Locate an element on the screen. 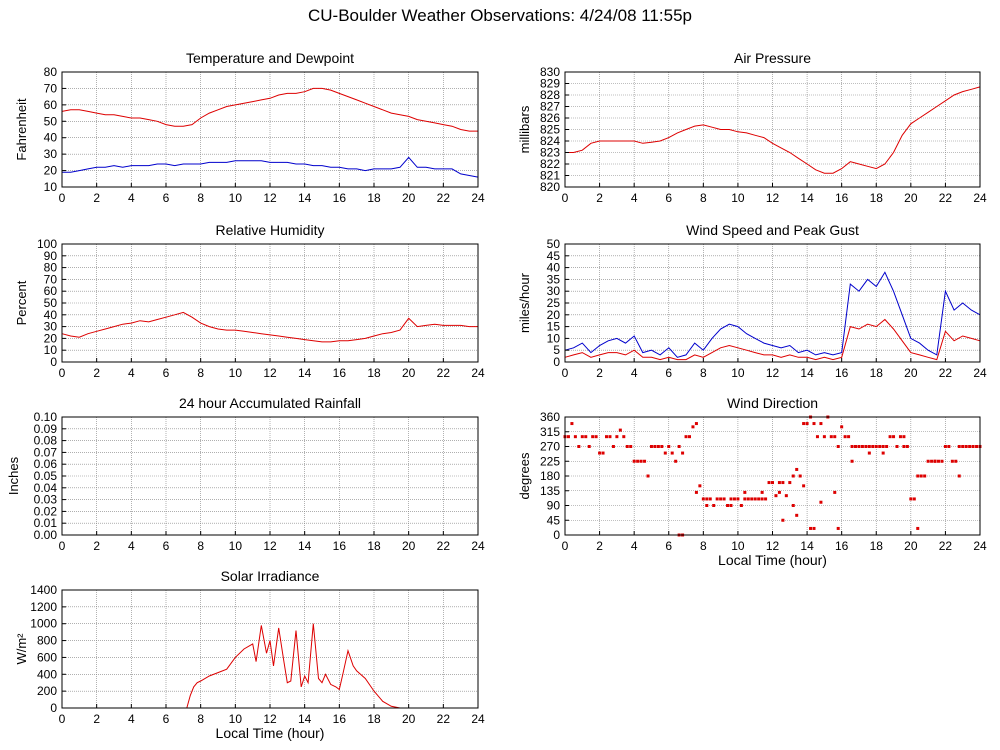 The width and height of the screenshot is (1000, 750). rain-xtick-label: 4 is located at coordinates (131, 546).